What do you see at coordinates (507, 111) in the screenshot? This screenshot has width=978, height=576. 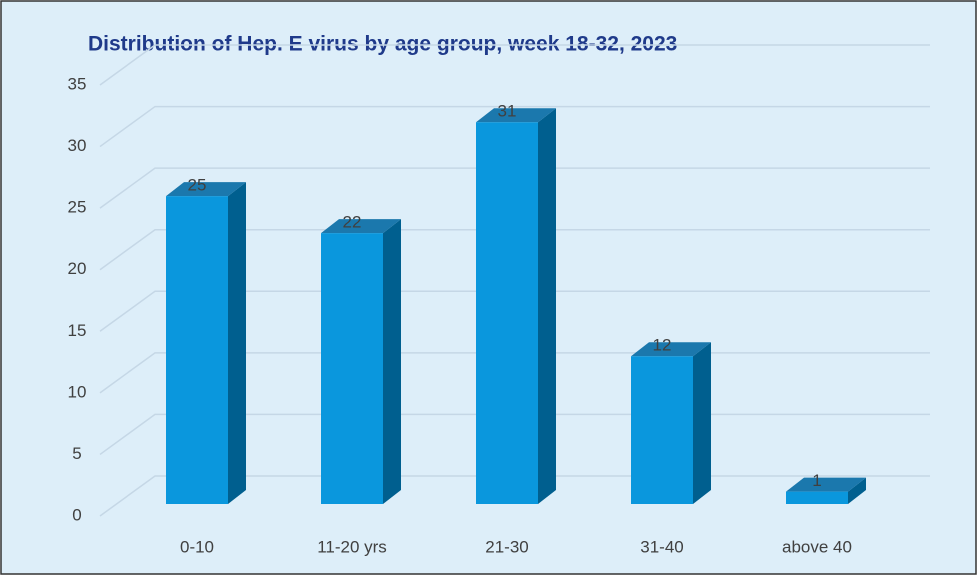 I see `data-label: 31` at bounding box center [507, 111].